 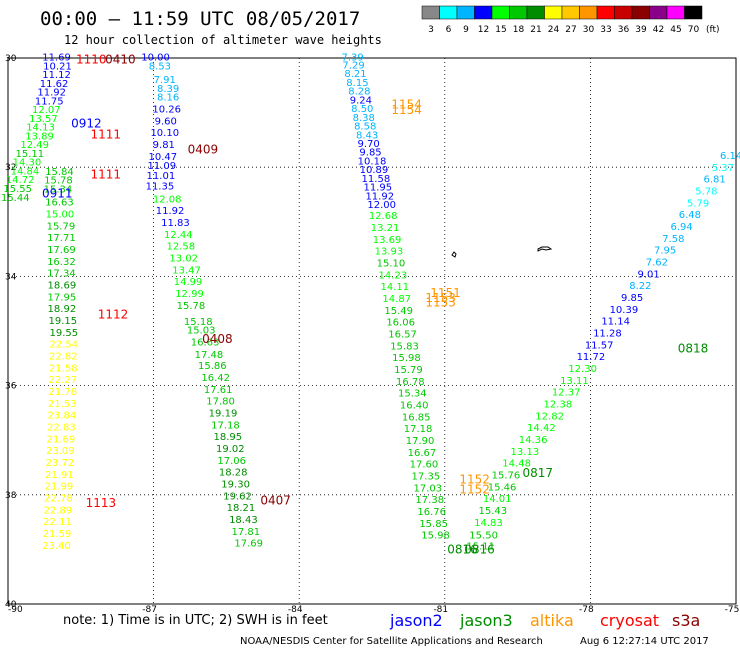 What do you see at coordinates (56, 546) in the screenshot?
I see `wave-height-reading: 23.40` at bounding box center [56, 546].